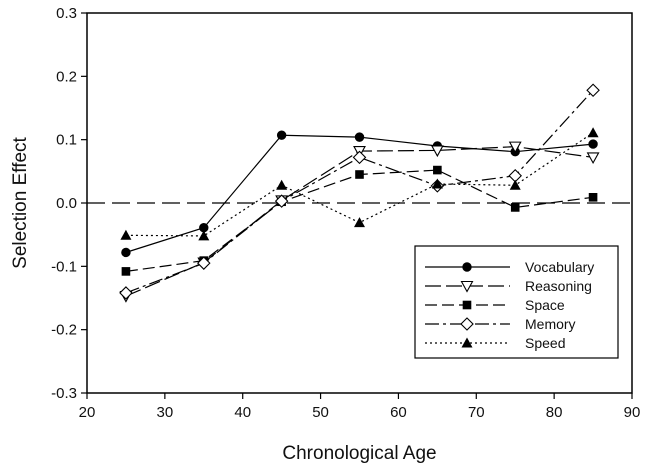 The image size is (656, 470). Describe the element at coordinates (66, 13) in the screenshot. I see `y-tick-label: 0.3` at that location.